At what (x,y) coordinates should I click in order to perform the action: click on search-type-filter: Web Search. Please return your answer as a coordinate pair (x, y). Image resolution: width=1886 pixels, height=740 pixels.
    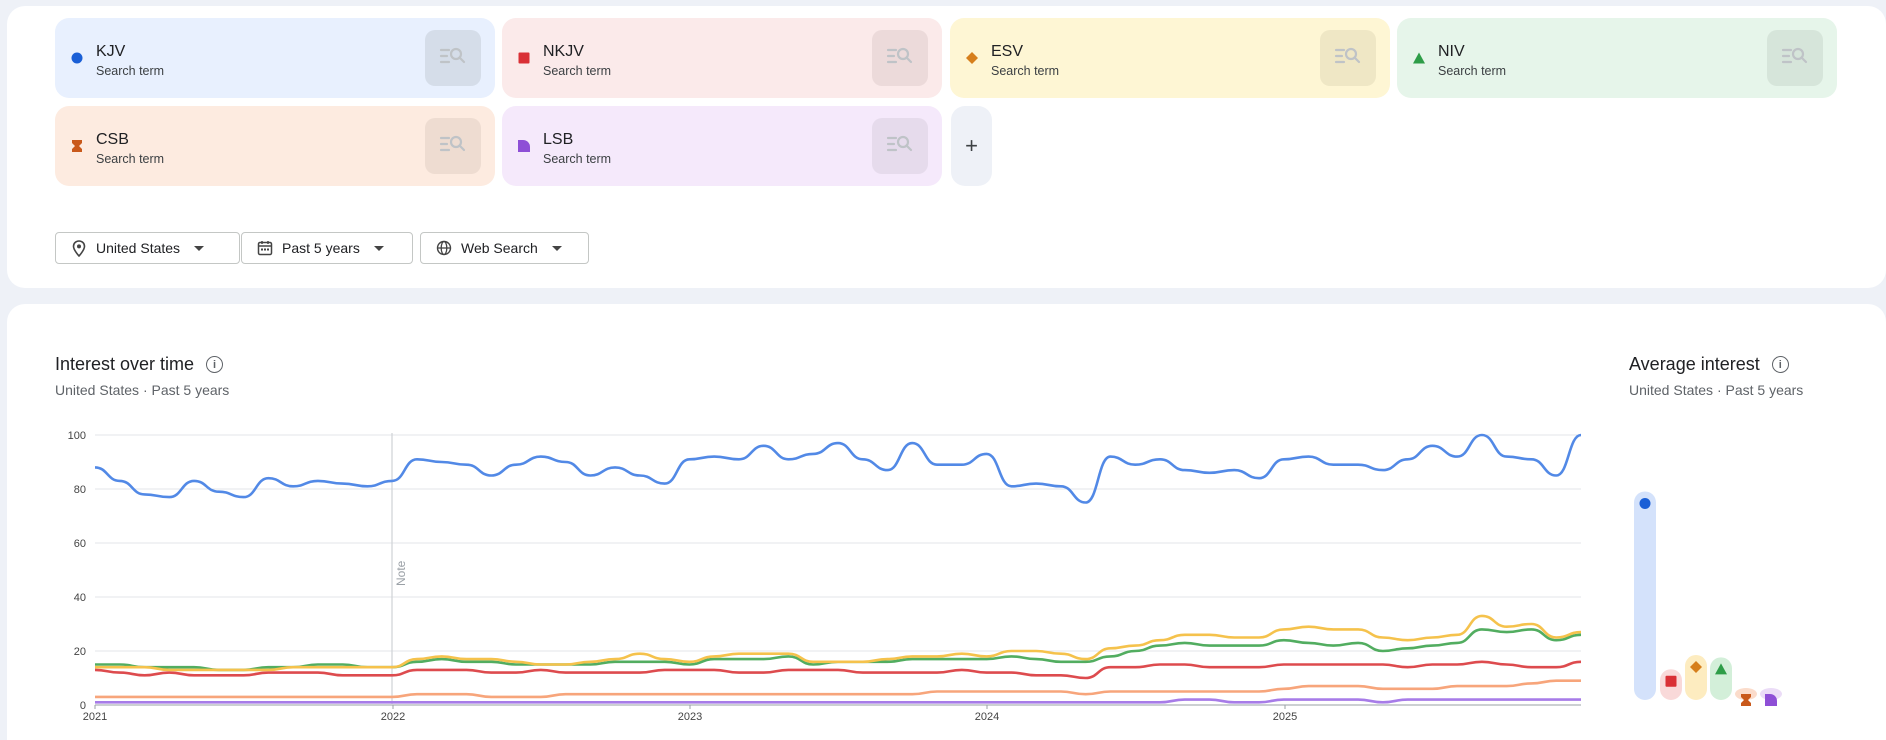
    Looking at the image, I should click on (504, 248).